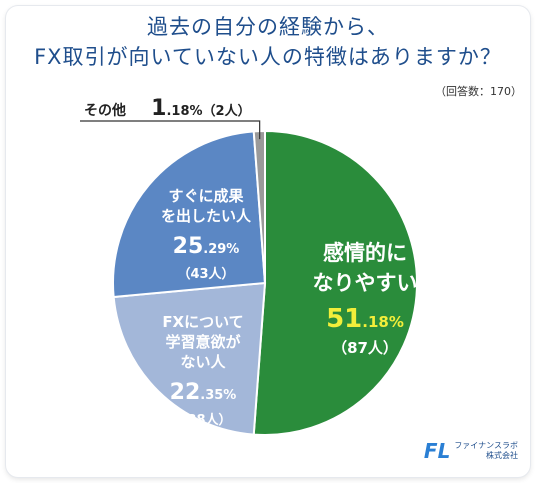 The image size is (536, 483). Describe the element at coordinates (365, 283) in the screenshot. I see `slice-label-emotional-line-2: なりやすい` at that location.